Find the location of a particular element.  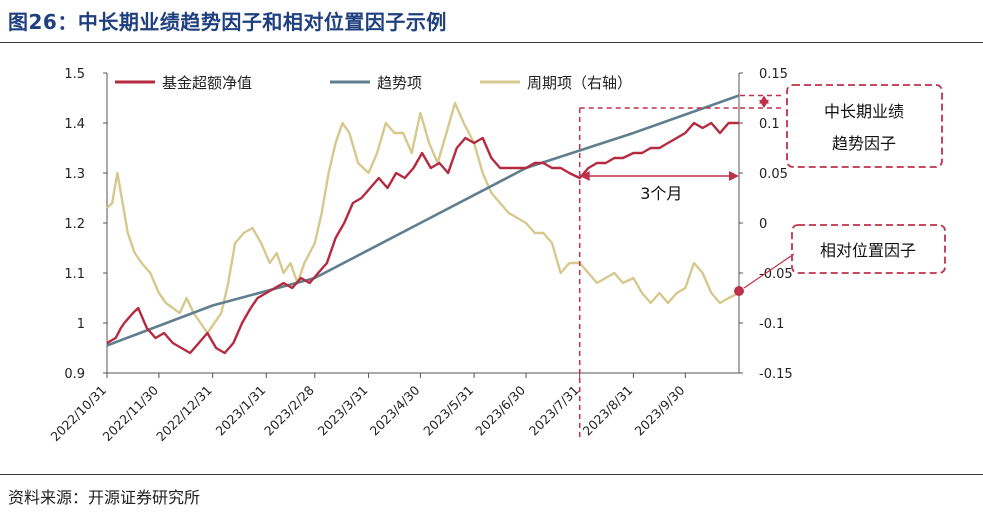

x-tick-label: 2023/3/31 is located at coordinates (343, 411).